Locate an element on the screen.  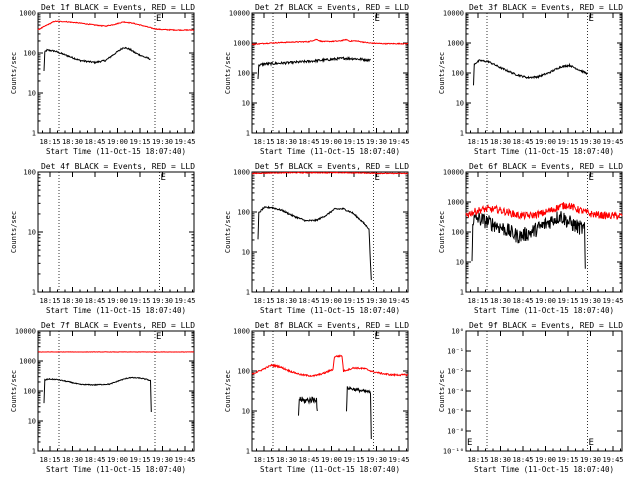
y-tick-label: 10⁻¹ is located at coordinates (455, 352).